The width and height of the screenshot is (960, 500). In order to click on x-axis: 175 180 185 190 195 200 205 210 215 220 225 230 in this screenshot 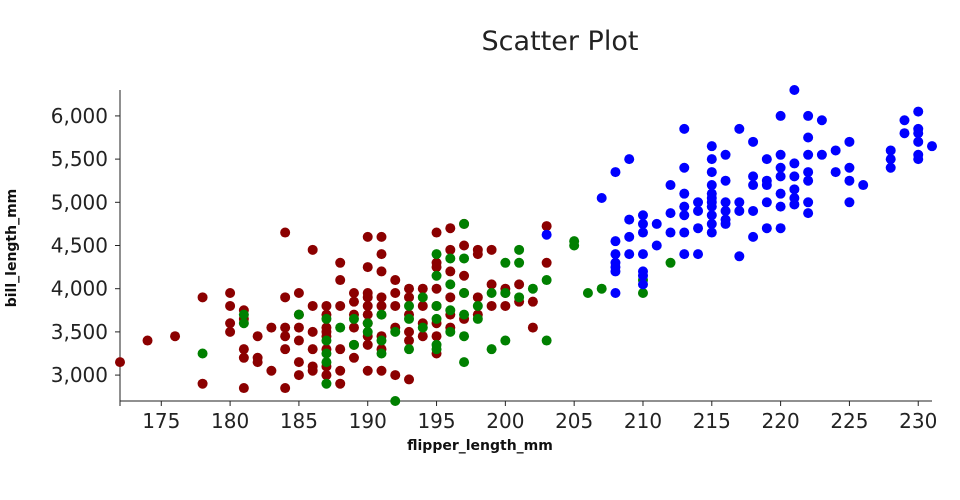, I will do `click(528, 417)`.